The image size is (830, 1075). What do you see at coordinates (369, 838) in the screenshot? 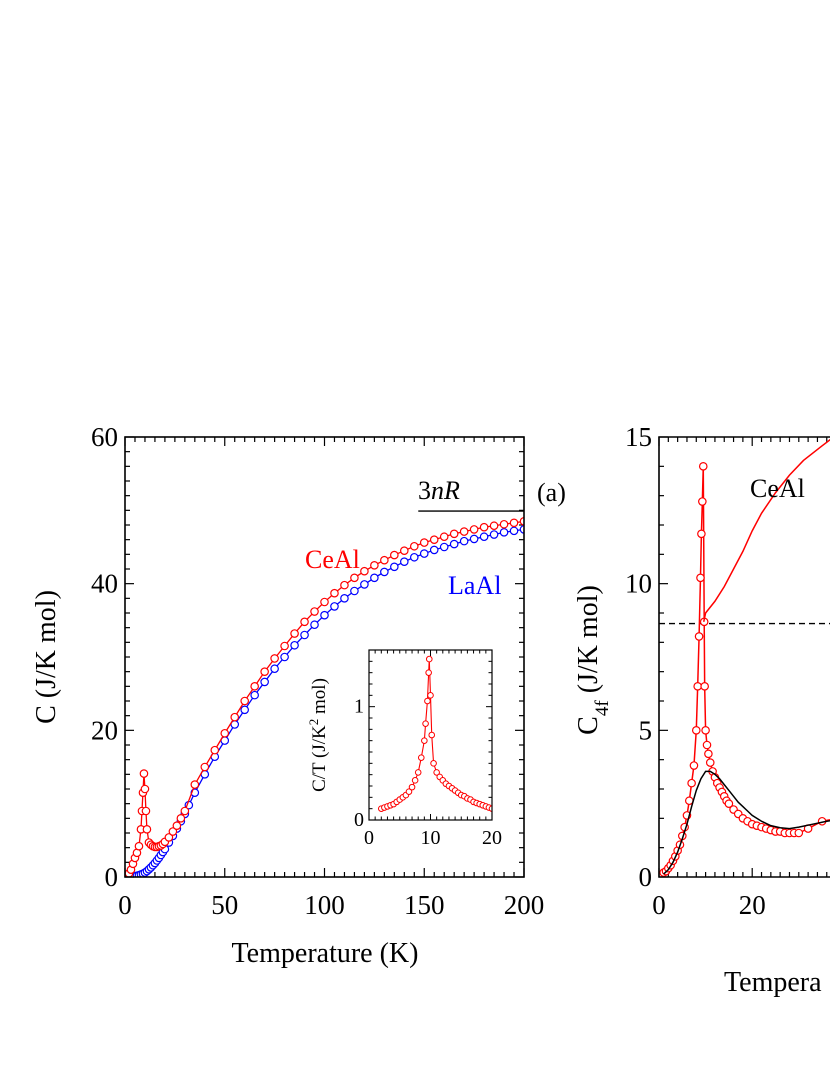
I see `inset-x-tick-label: 0` at bounding box center [369, 838].